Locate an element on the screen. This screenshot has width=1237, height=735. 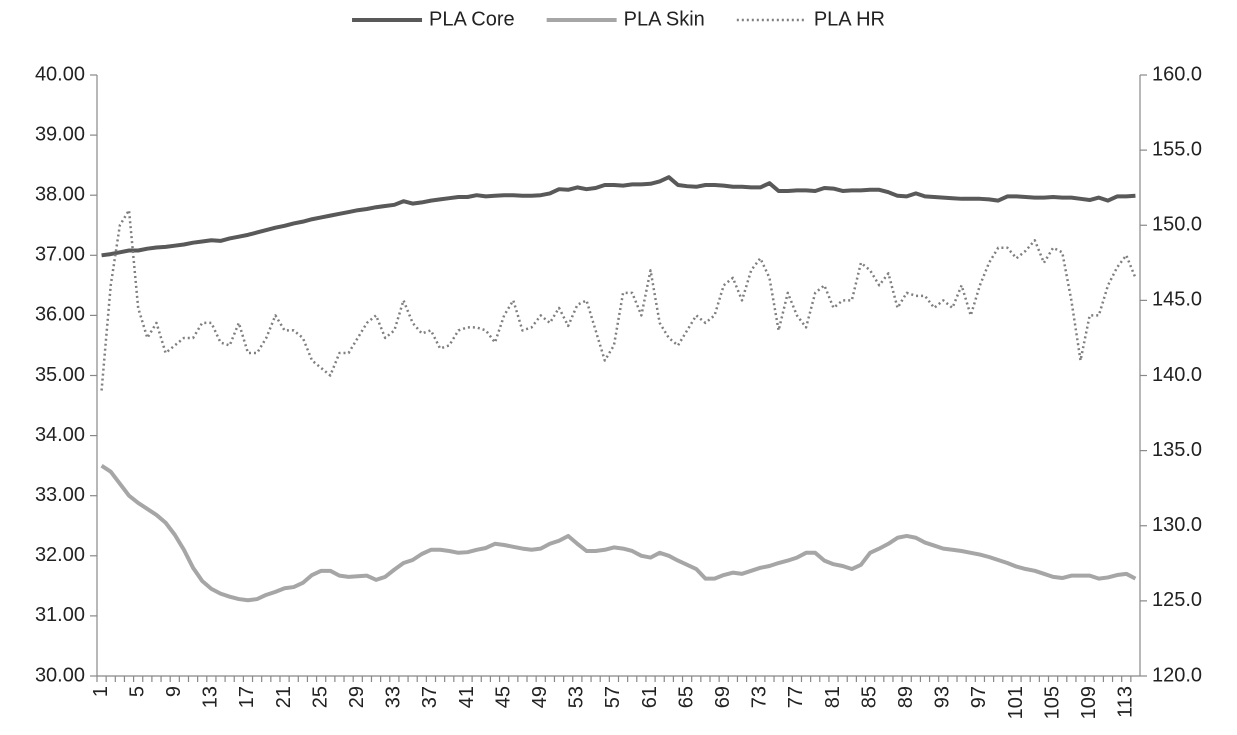
x-tick-label: 49 is located at coordinates (540, 697).